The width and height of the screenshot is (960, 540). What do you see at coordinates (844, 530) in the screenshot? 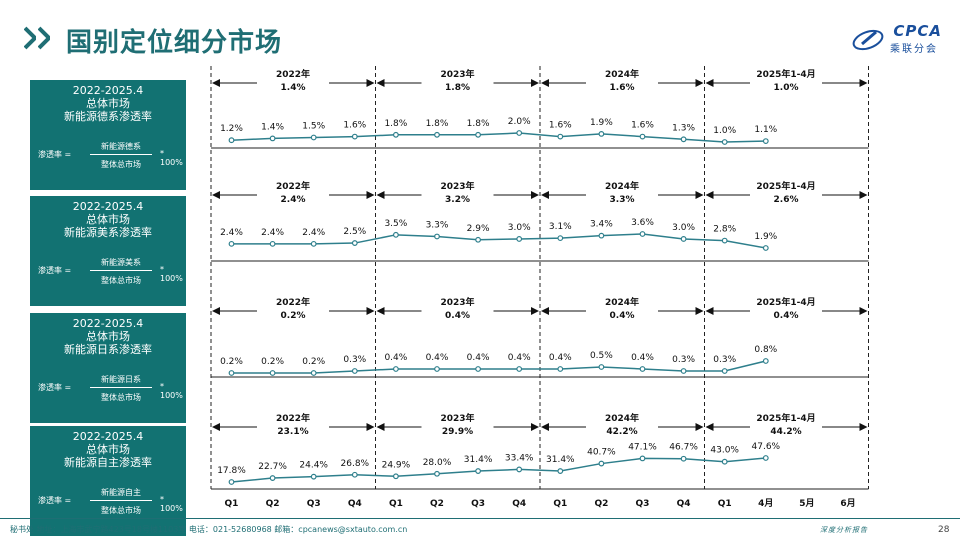
I see `footer-slogan: 深度分析报告` at bounding box center [844, 530].